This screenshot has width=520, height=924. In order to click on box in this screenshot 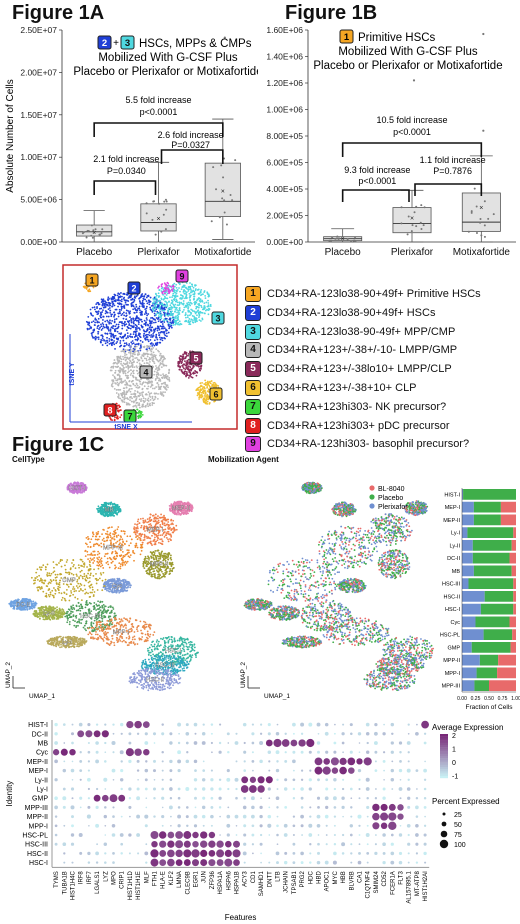, I will do `click(481, 212)`.